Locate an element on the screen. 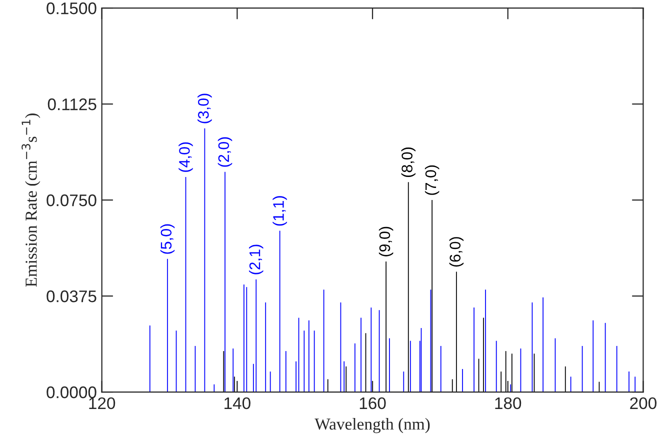  y-tick-label: 0.0750 is located at coordinates (71, 200).